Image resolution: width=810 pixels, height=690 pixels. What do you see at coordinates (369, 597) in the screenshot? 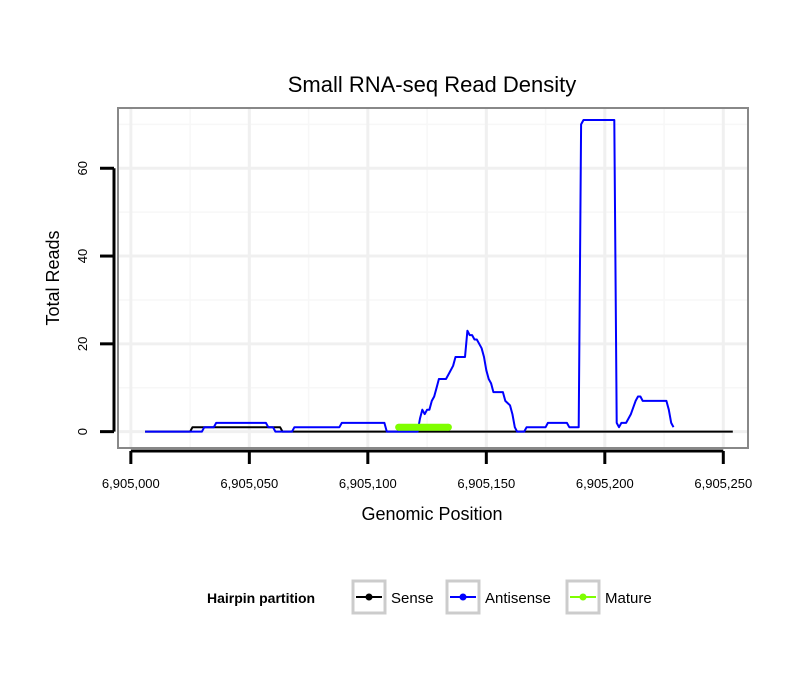
I see `legend-marker-sense` at bounding box center [369, 597].